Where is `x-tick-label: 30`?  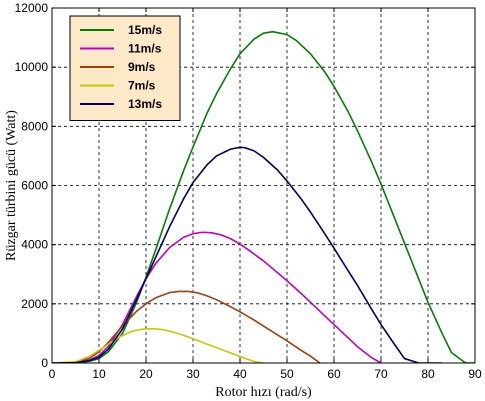 x-tick-label: 30 is located at coordinates (193, 374).